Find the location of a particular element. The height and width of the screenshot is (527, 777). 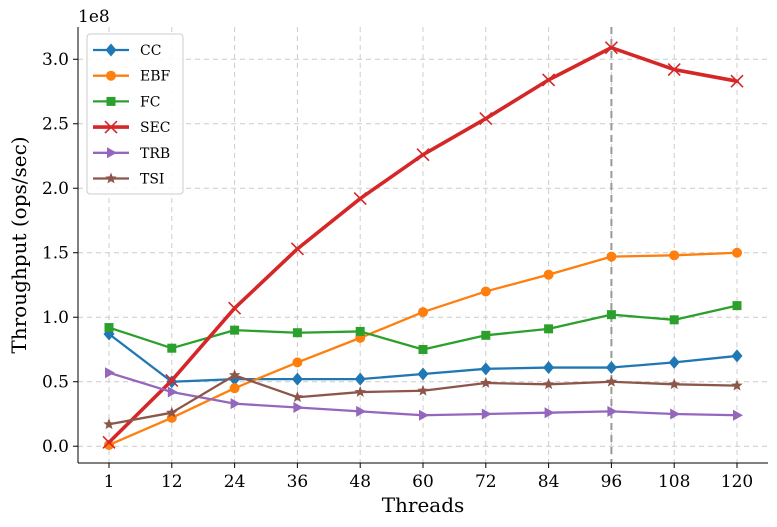

y-tick-label: 1.0 is located at coordinates (55, 318).